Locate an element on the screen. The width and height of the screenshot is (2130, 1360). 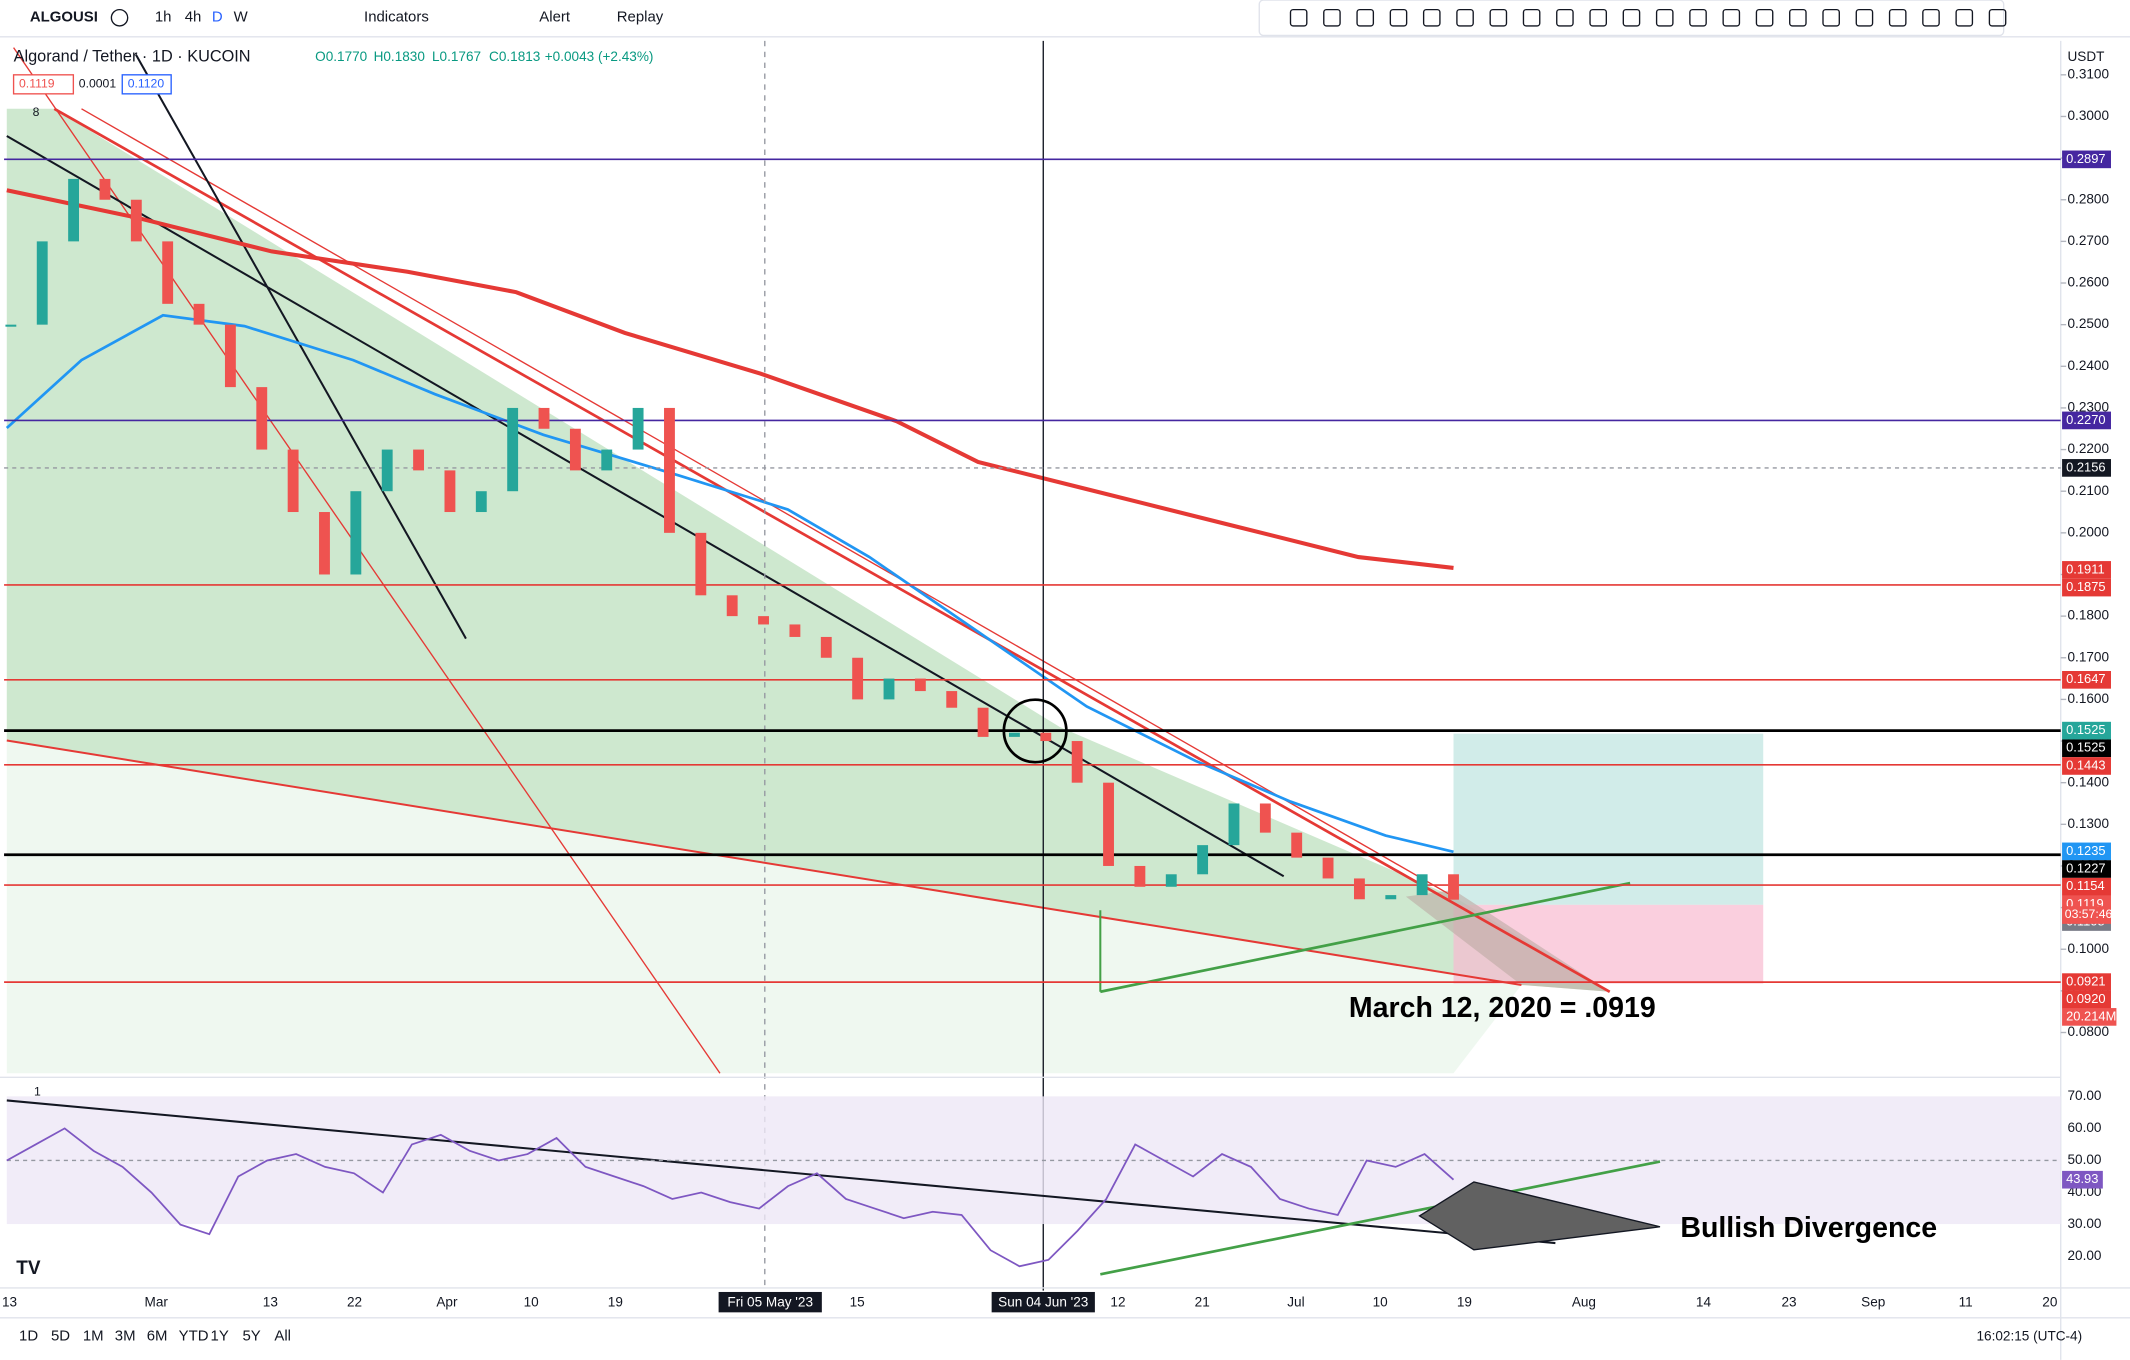
y-tick-label: 50.00 is located at coordinates (2085, 1159).